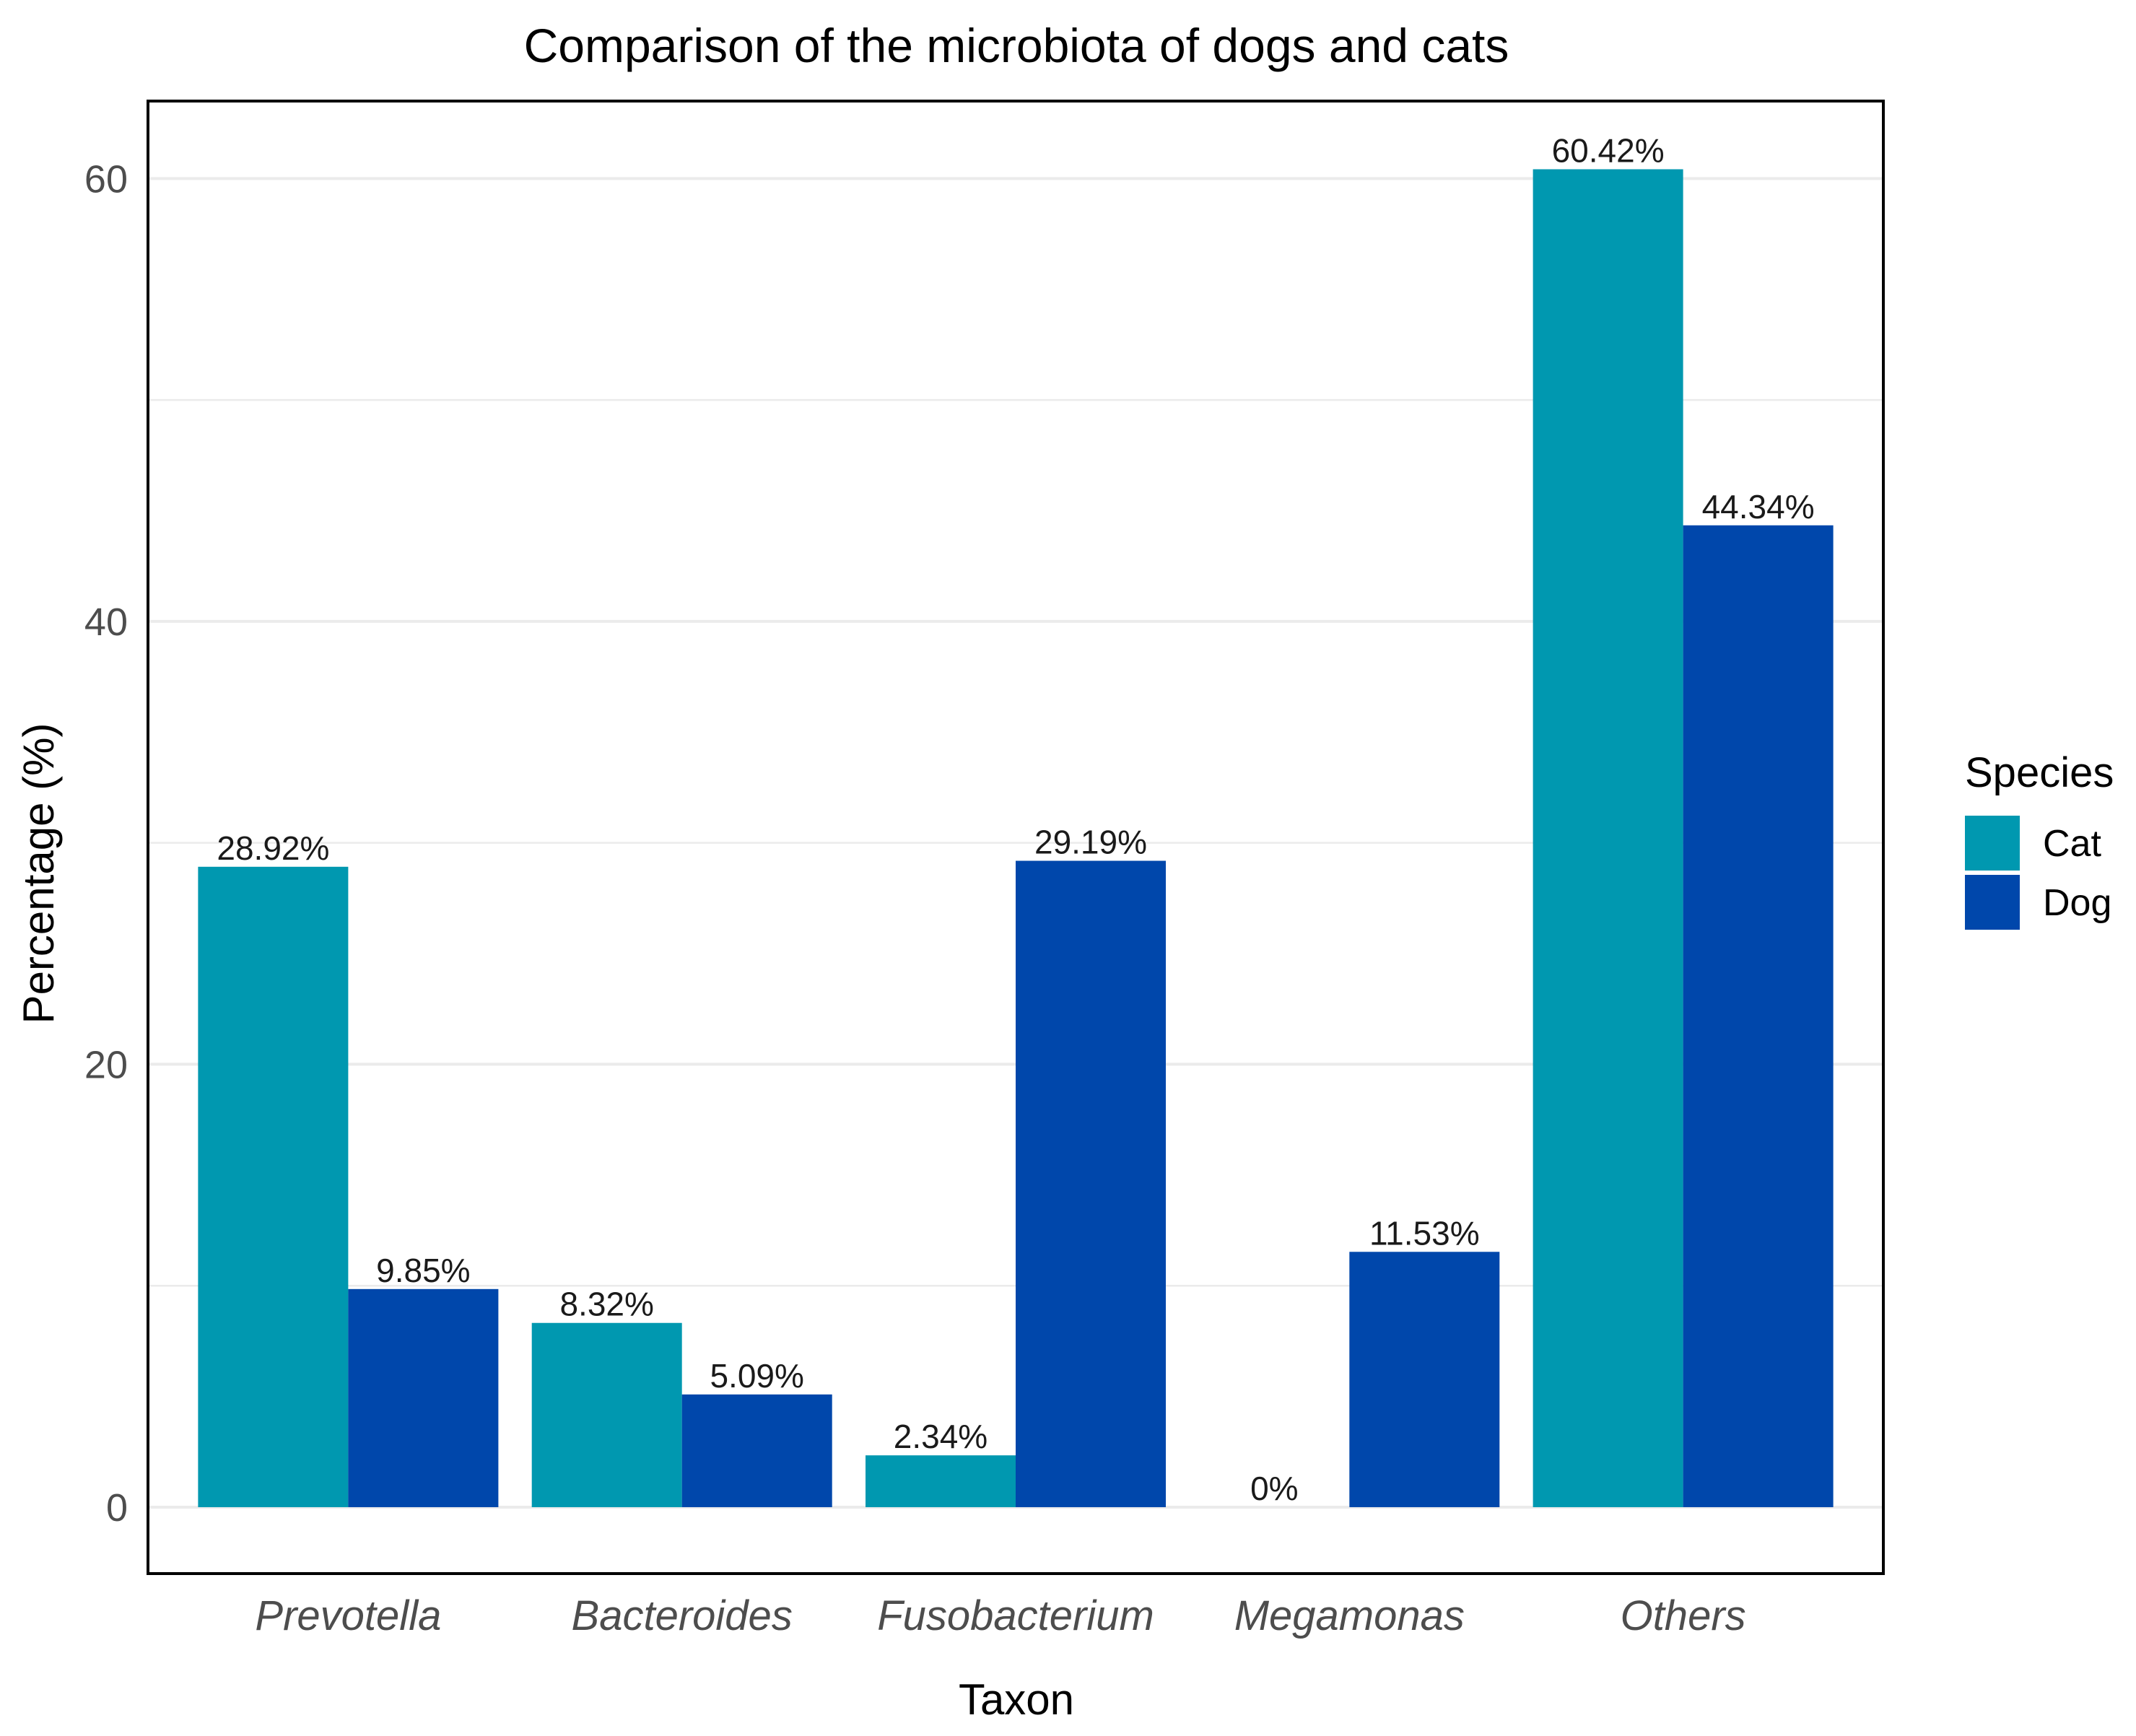 Image resolution: width=2136 pixels, height=1736 pixels. I want to click on legend-swatch-cat, so click(1993, 843).